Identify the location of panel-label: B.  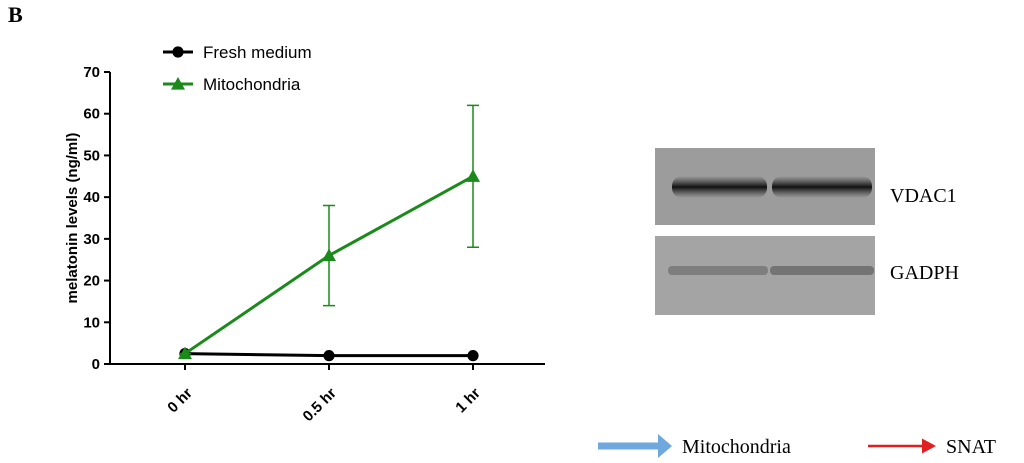
(15, 14).